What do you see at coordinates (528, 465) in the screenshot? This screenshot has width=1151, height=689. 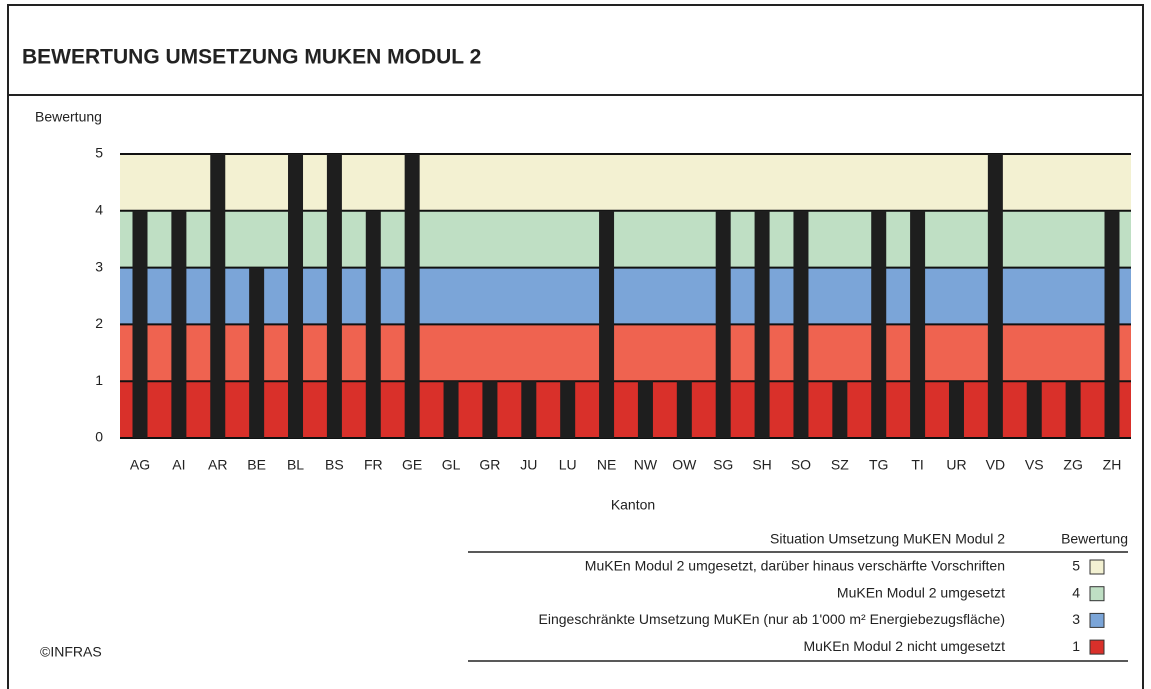 I see `x-tick-label: JU` at bounding box center [528, 465].